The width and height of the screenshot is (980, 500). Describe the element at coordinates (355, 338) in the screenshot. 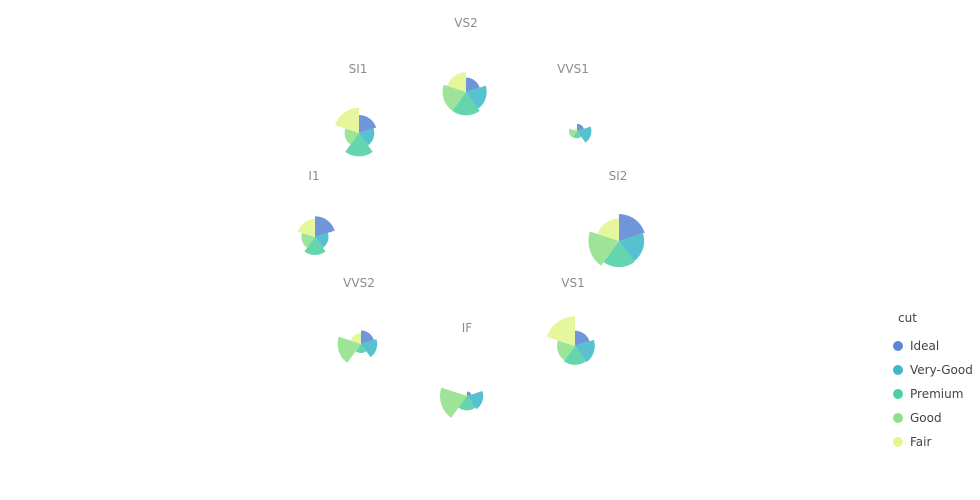

I see `slice-vvs2-fair` at that location.